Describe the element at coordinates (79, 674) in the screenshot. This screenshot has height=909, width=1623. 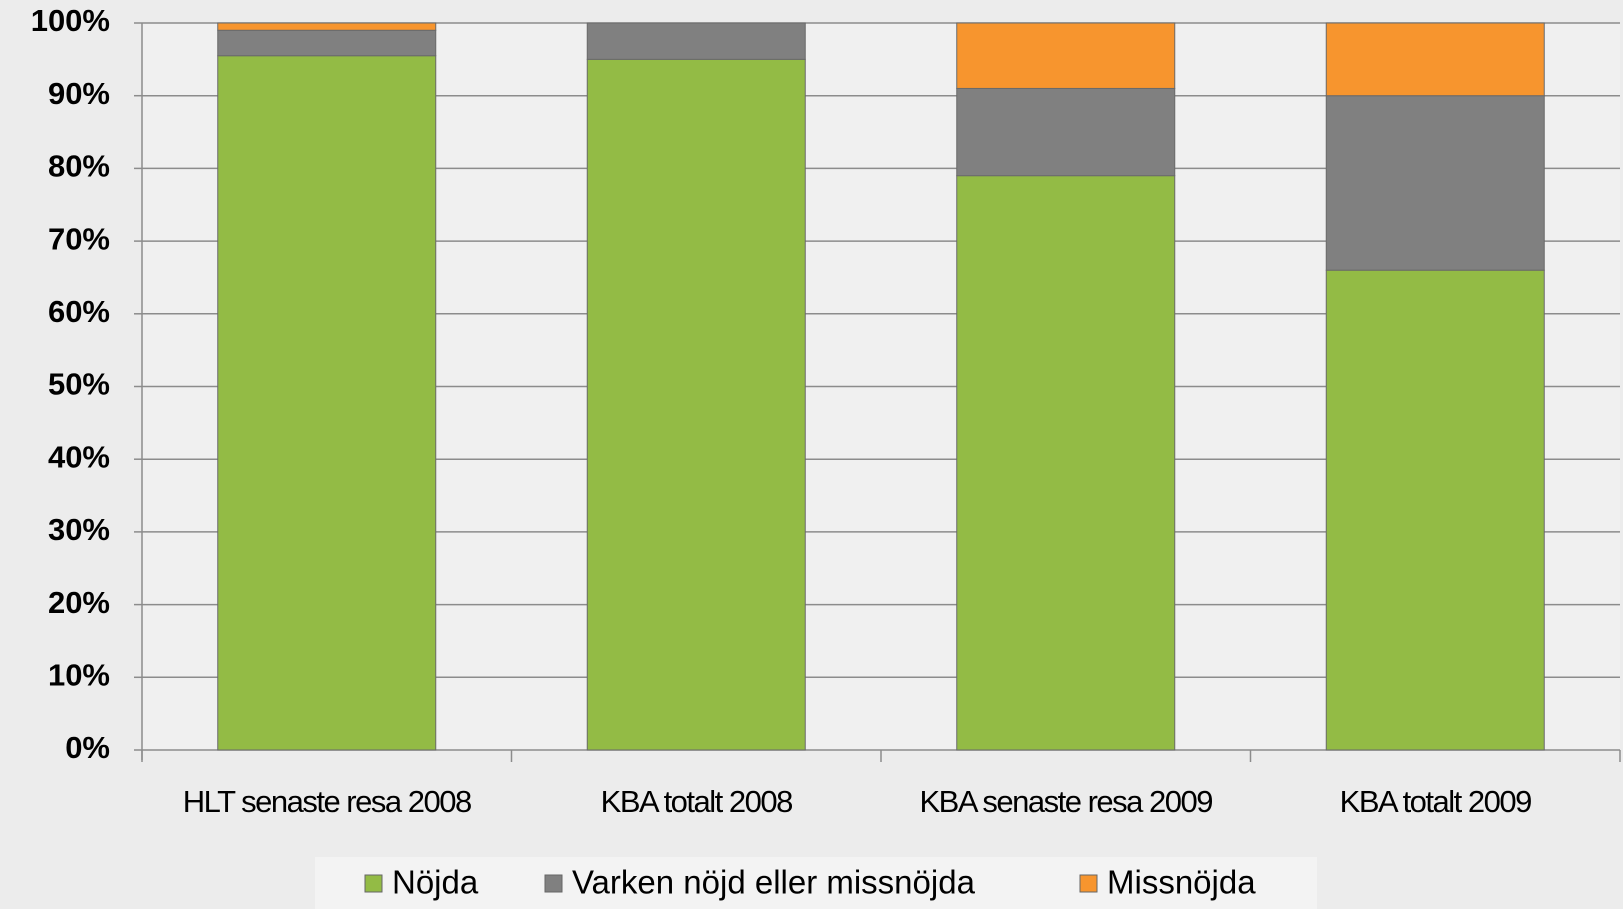
I see `y-tick-label: 10%` at that location.